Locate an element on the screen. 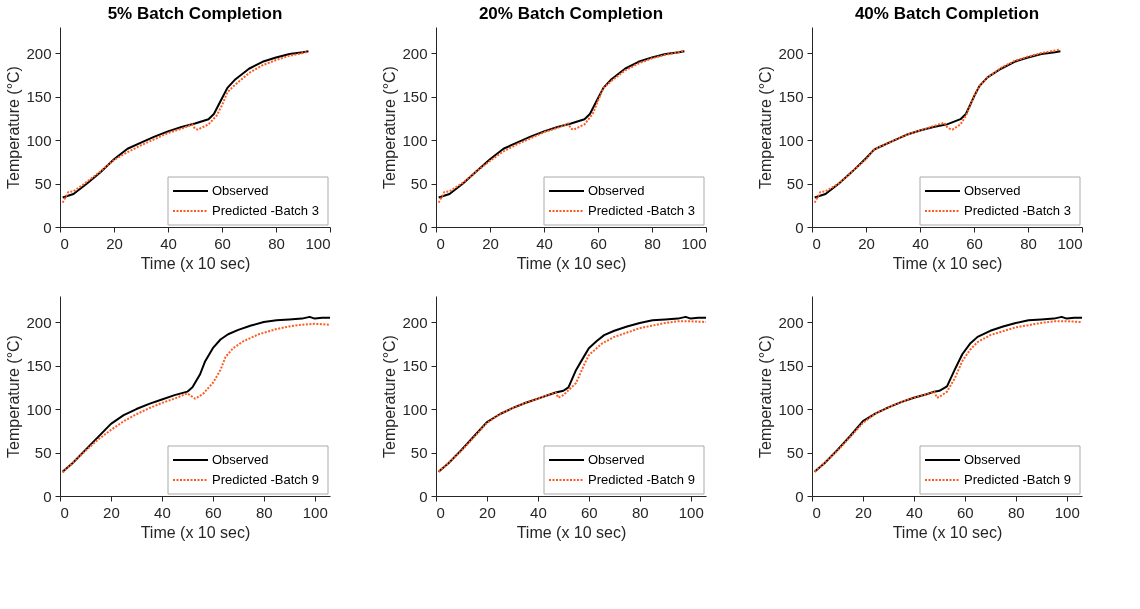 The width and height of the screenshot is (1140, 609). chart-title: 5% Batch Completion is located at coordinates (195, 13).